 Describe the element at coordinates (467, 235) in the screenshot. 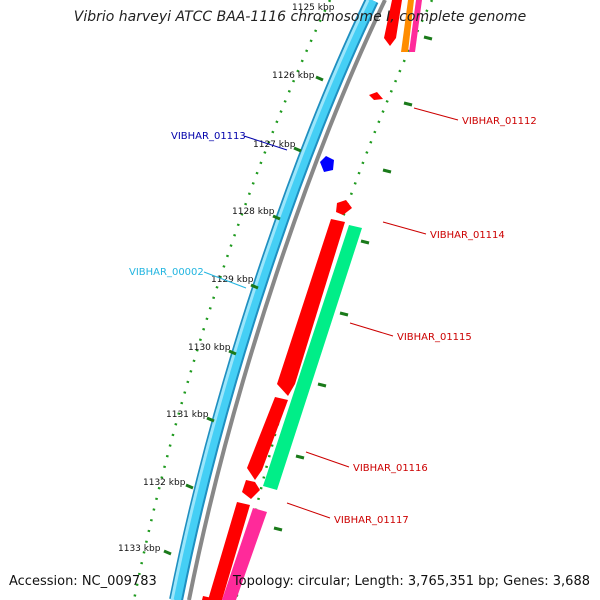

I see `gene-label-vibhar-01114: VIBHAR_01114` at that location.